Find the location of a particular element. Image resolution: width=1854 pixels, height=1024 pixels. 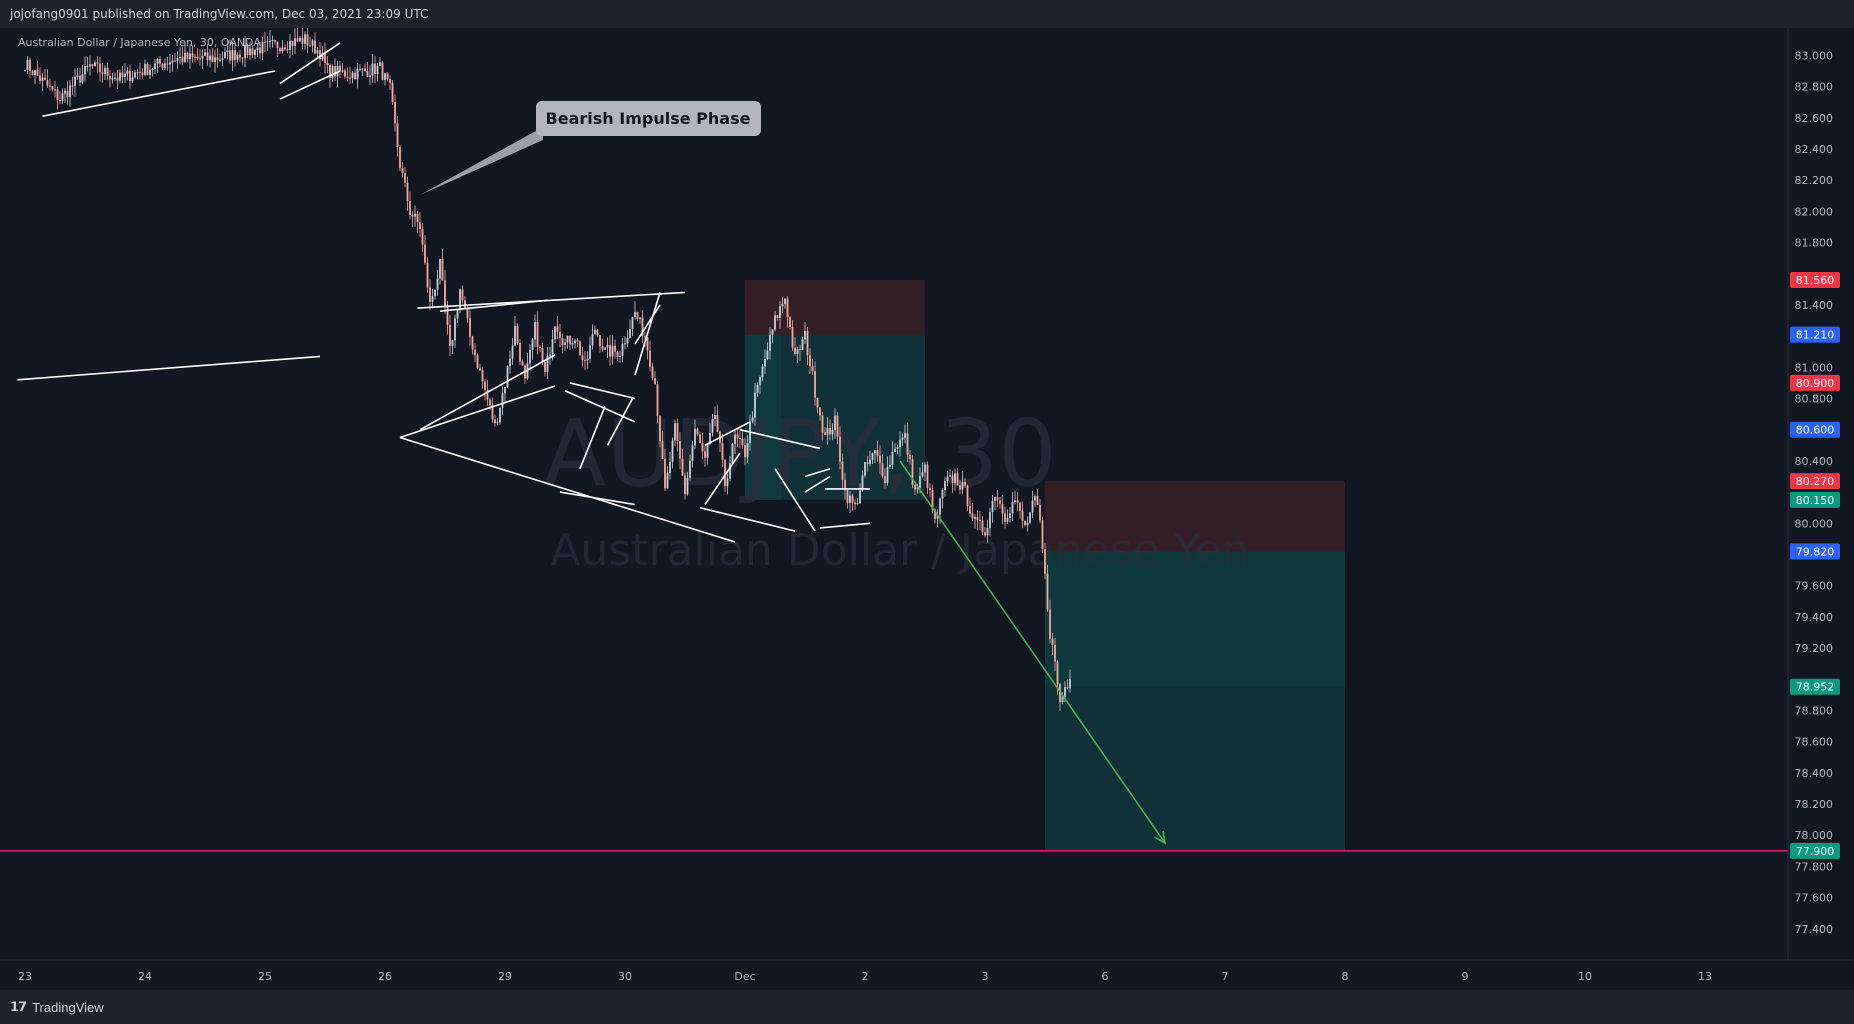

callout-annotation: Bearish Impulse Phase is located at coordinates (590, 148).